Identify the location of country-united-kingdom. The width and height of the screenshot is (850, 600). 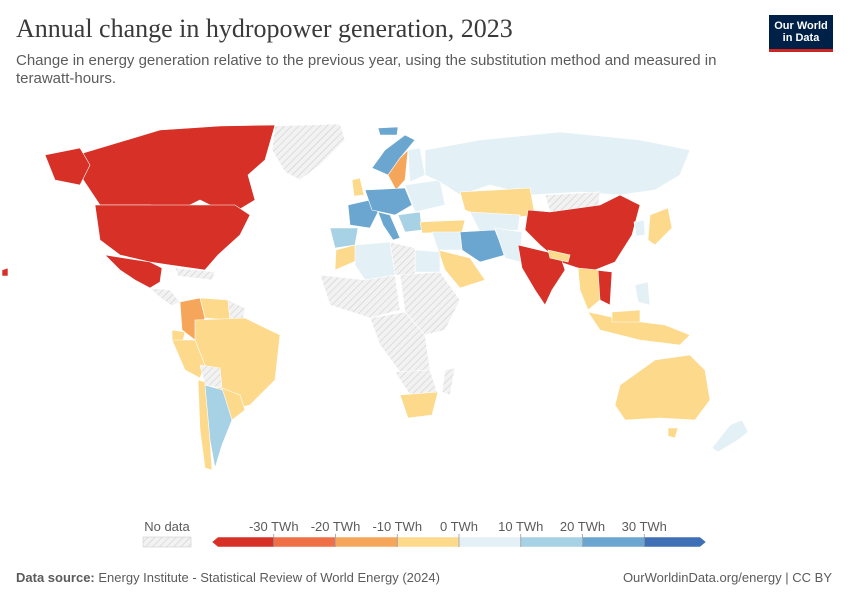
(358, 187).